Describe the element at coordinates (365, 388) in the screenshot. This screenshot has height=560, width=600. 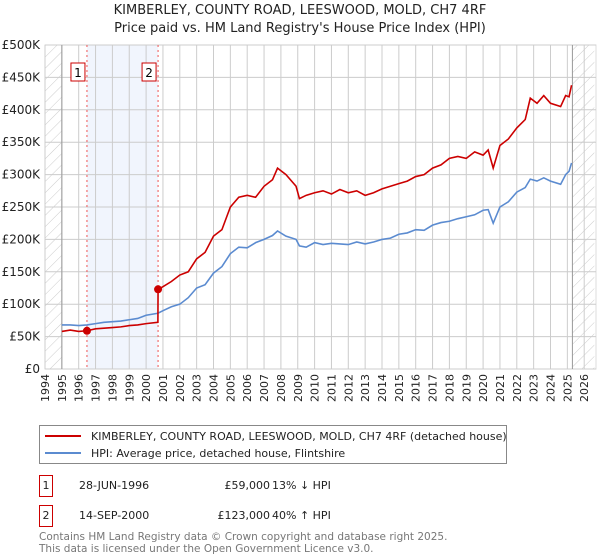
I see `x-tick-label: 2013` at that location.